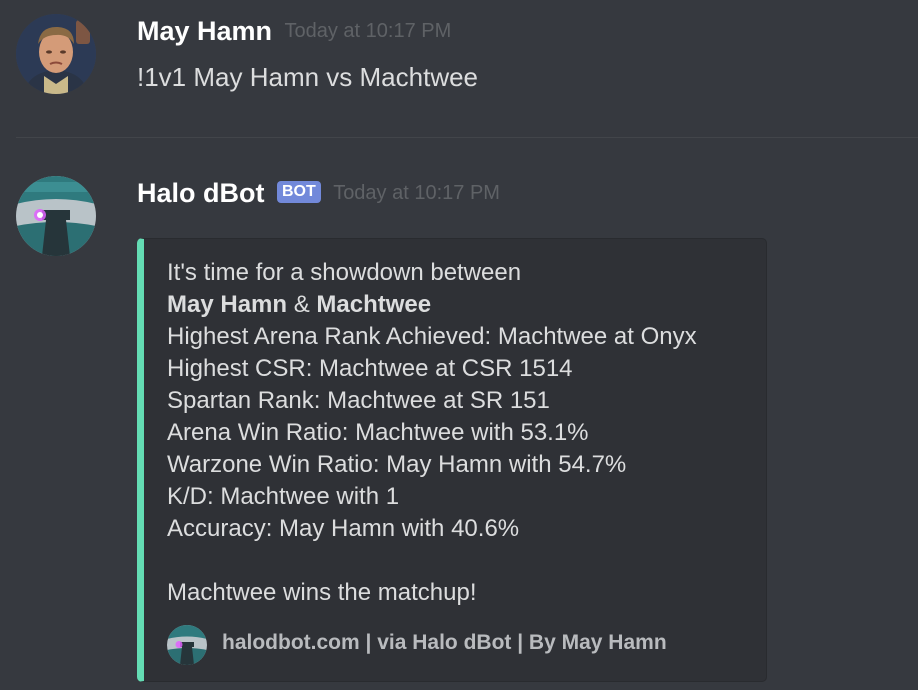 Image resolution: width=918 pixels, height=690 pixels. What do you see at coordinates (56, 54) in the screenshot?
I see `user-avatar-icon` at bounding box center [56, 54].